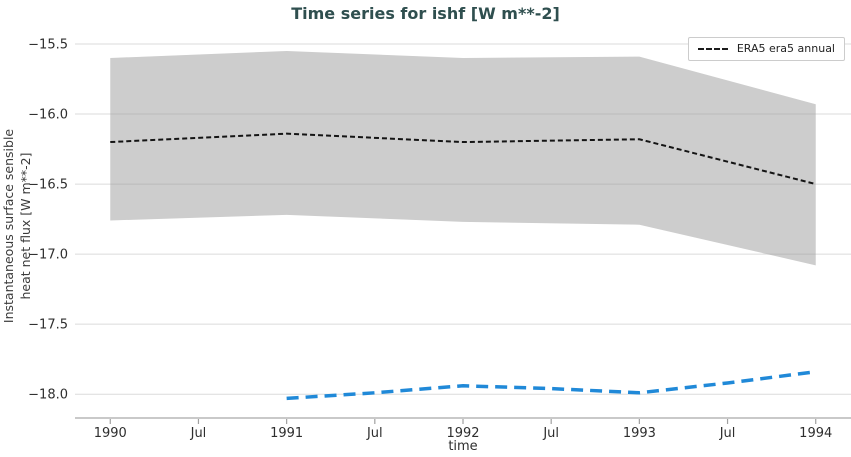  What do you see at coordinates (462, 433) in the screenshot?
I see `x-tick-label: 1992` at bounding box center [462, 433].